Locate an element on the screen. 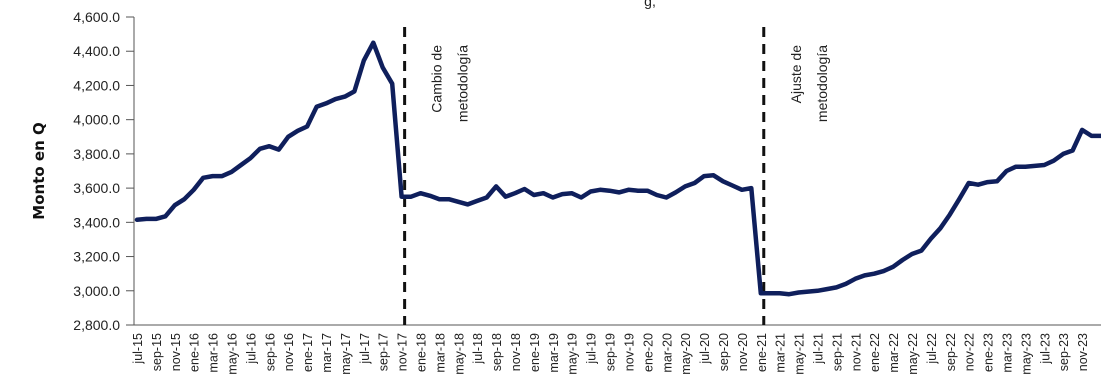  x-tick-label: nov-19 is located at coordinates (629, 352).